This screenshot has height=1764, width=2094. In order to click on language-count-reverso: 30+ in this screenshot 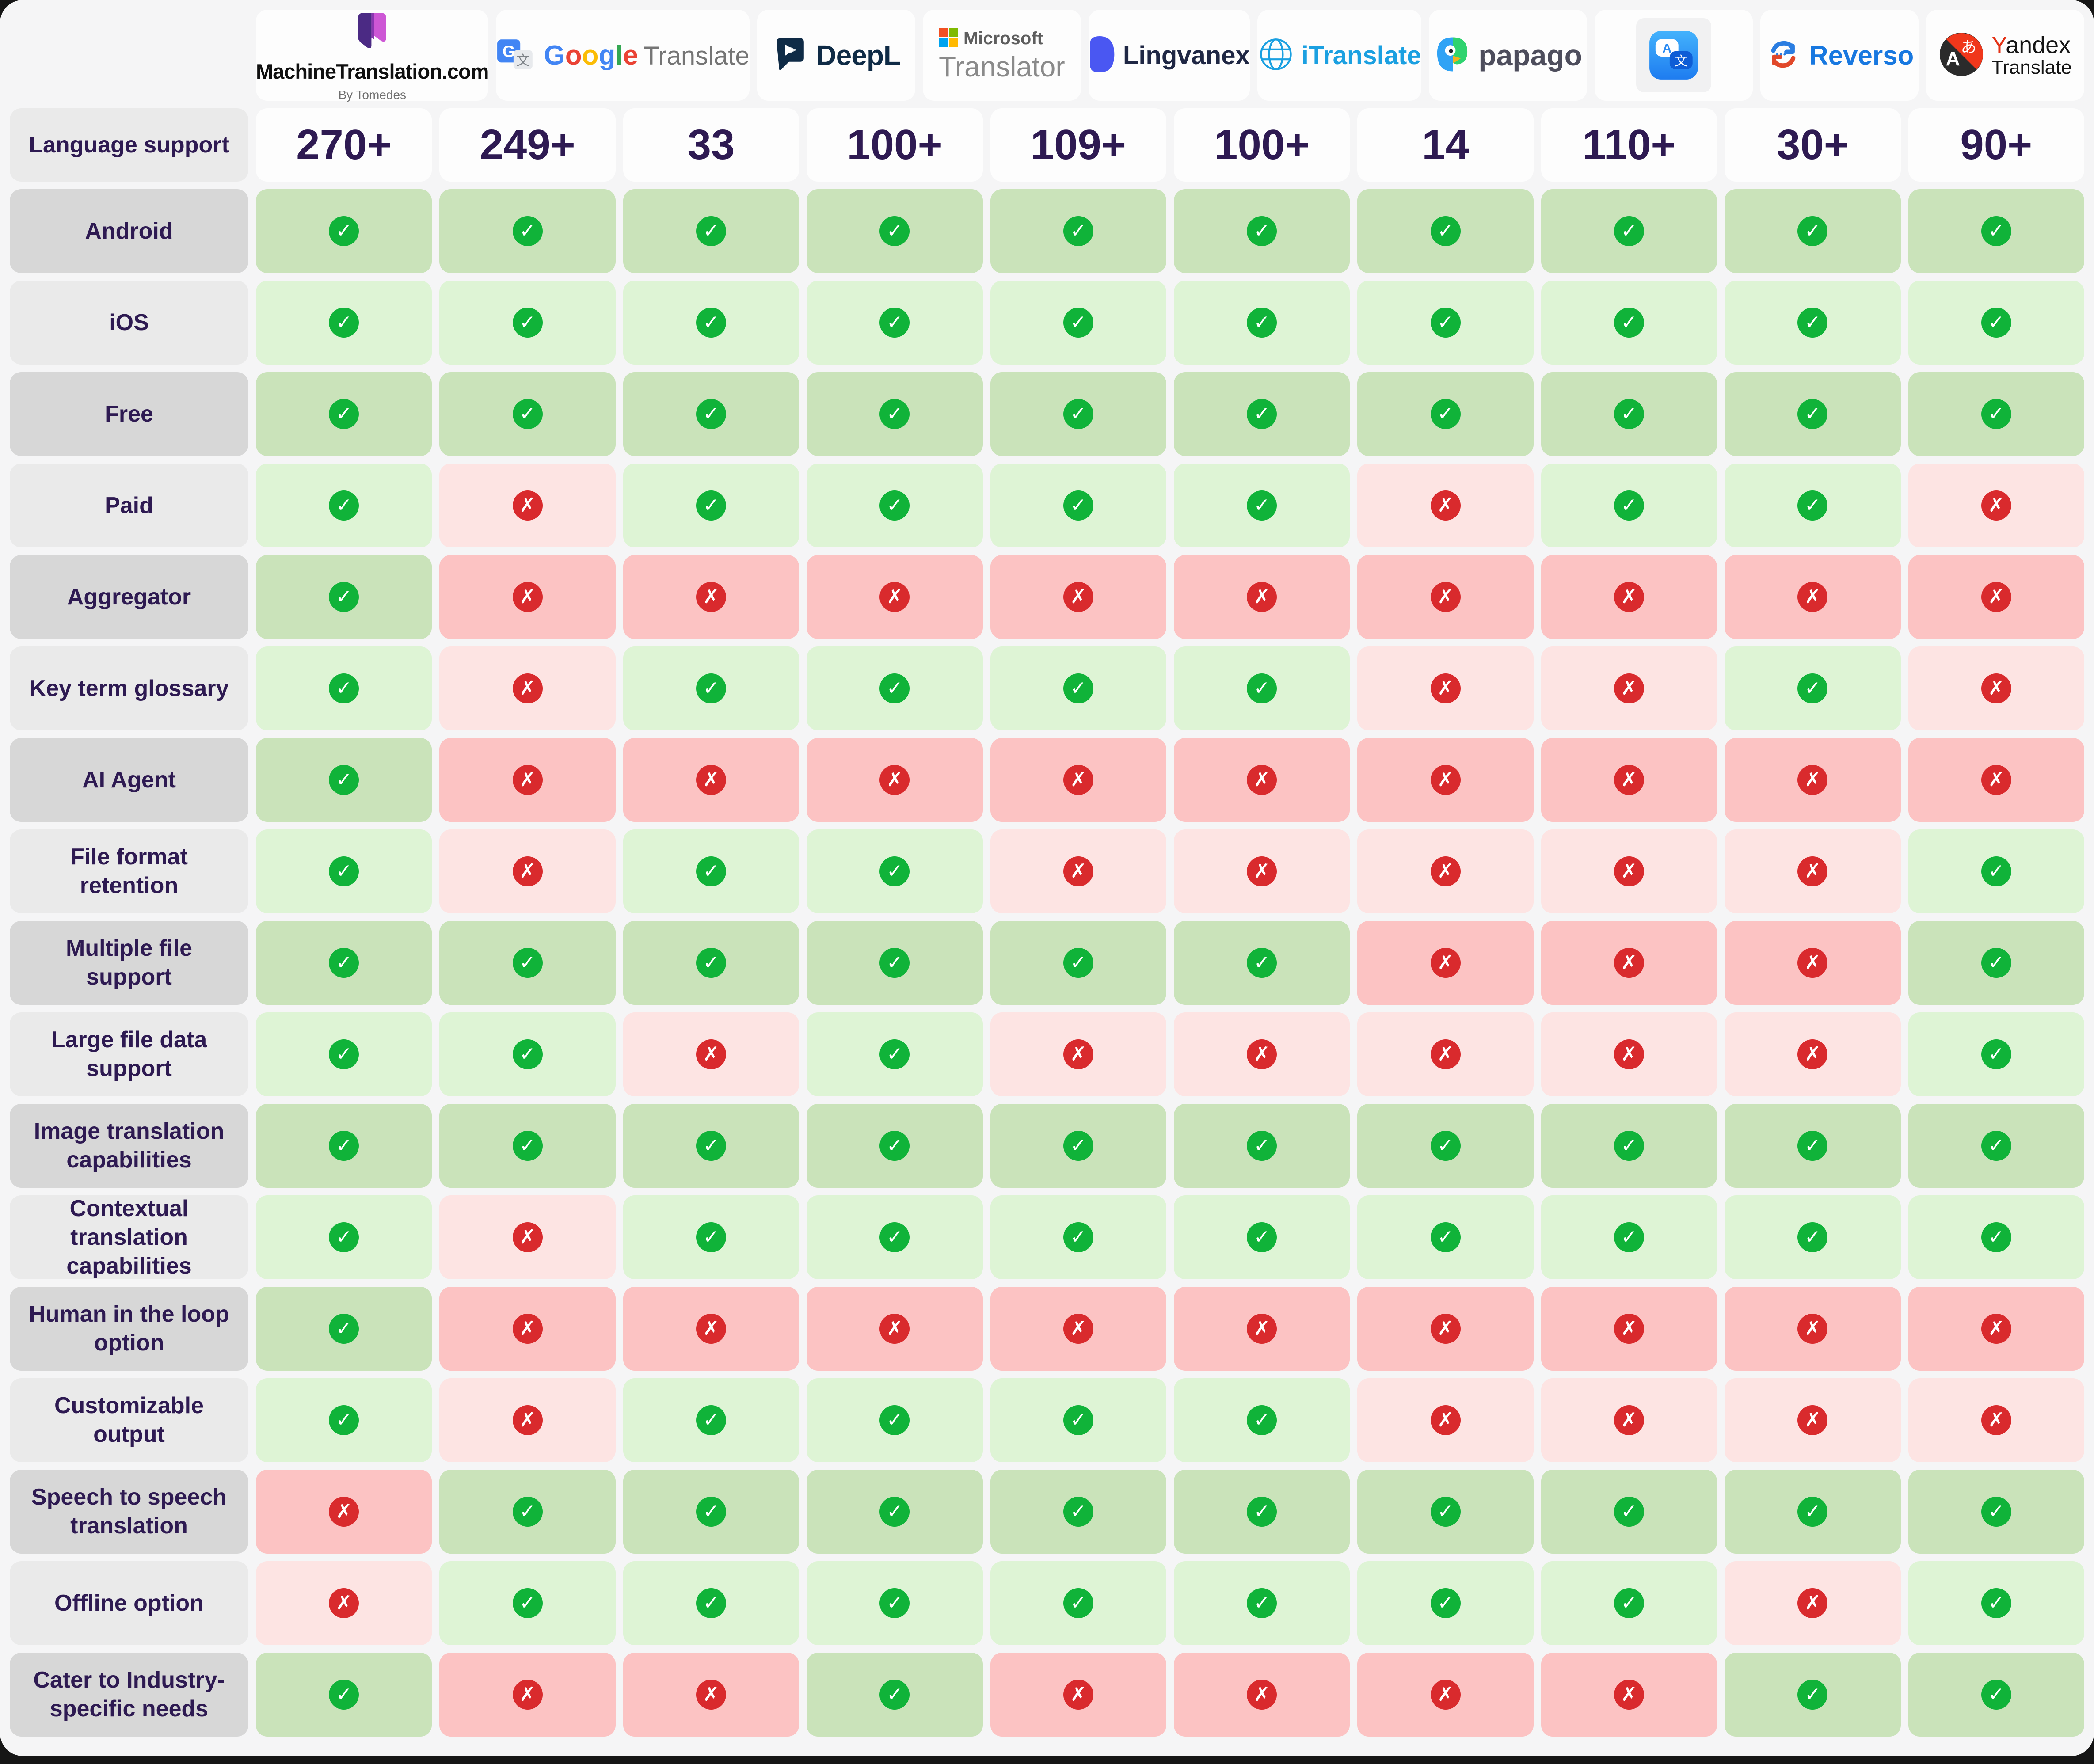, I will do `click(1813, 145)`.